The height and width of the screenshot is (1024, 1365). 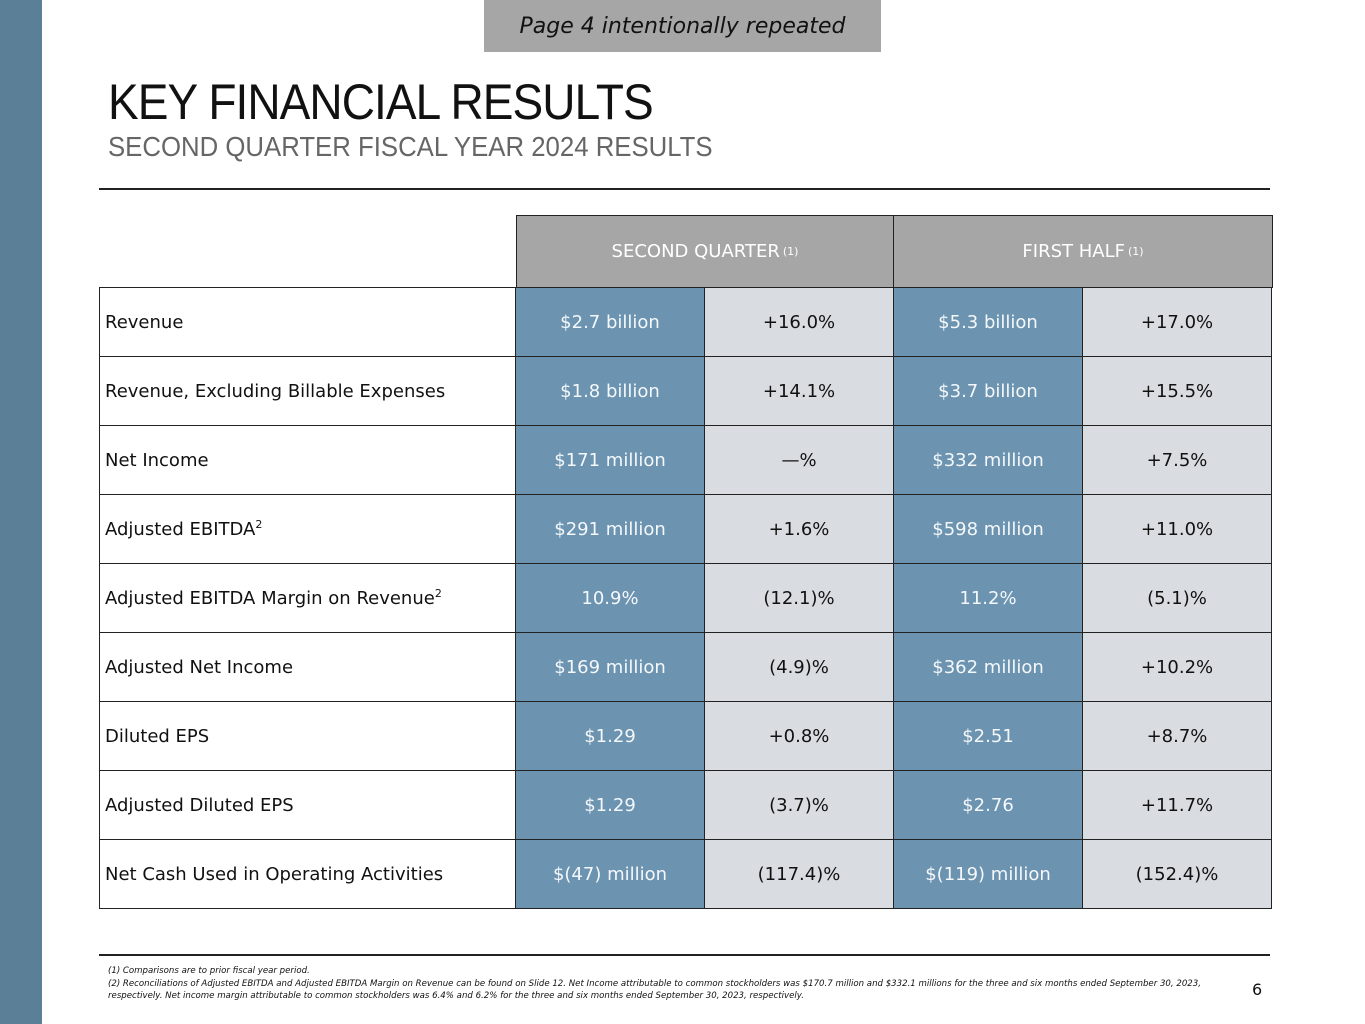 I want to click on first-half-header: FIRST HALF (1), so click(x=1083, y=251).